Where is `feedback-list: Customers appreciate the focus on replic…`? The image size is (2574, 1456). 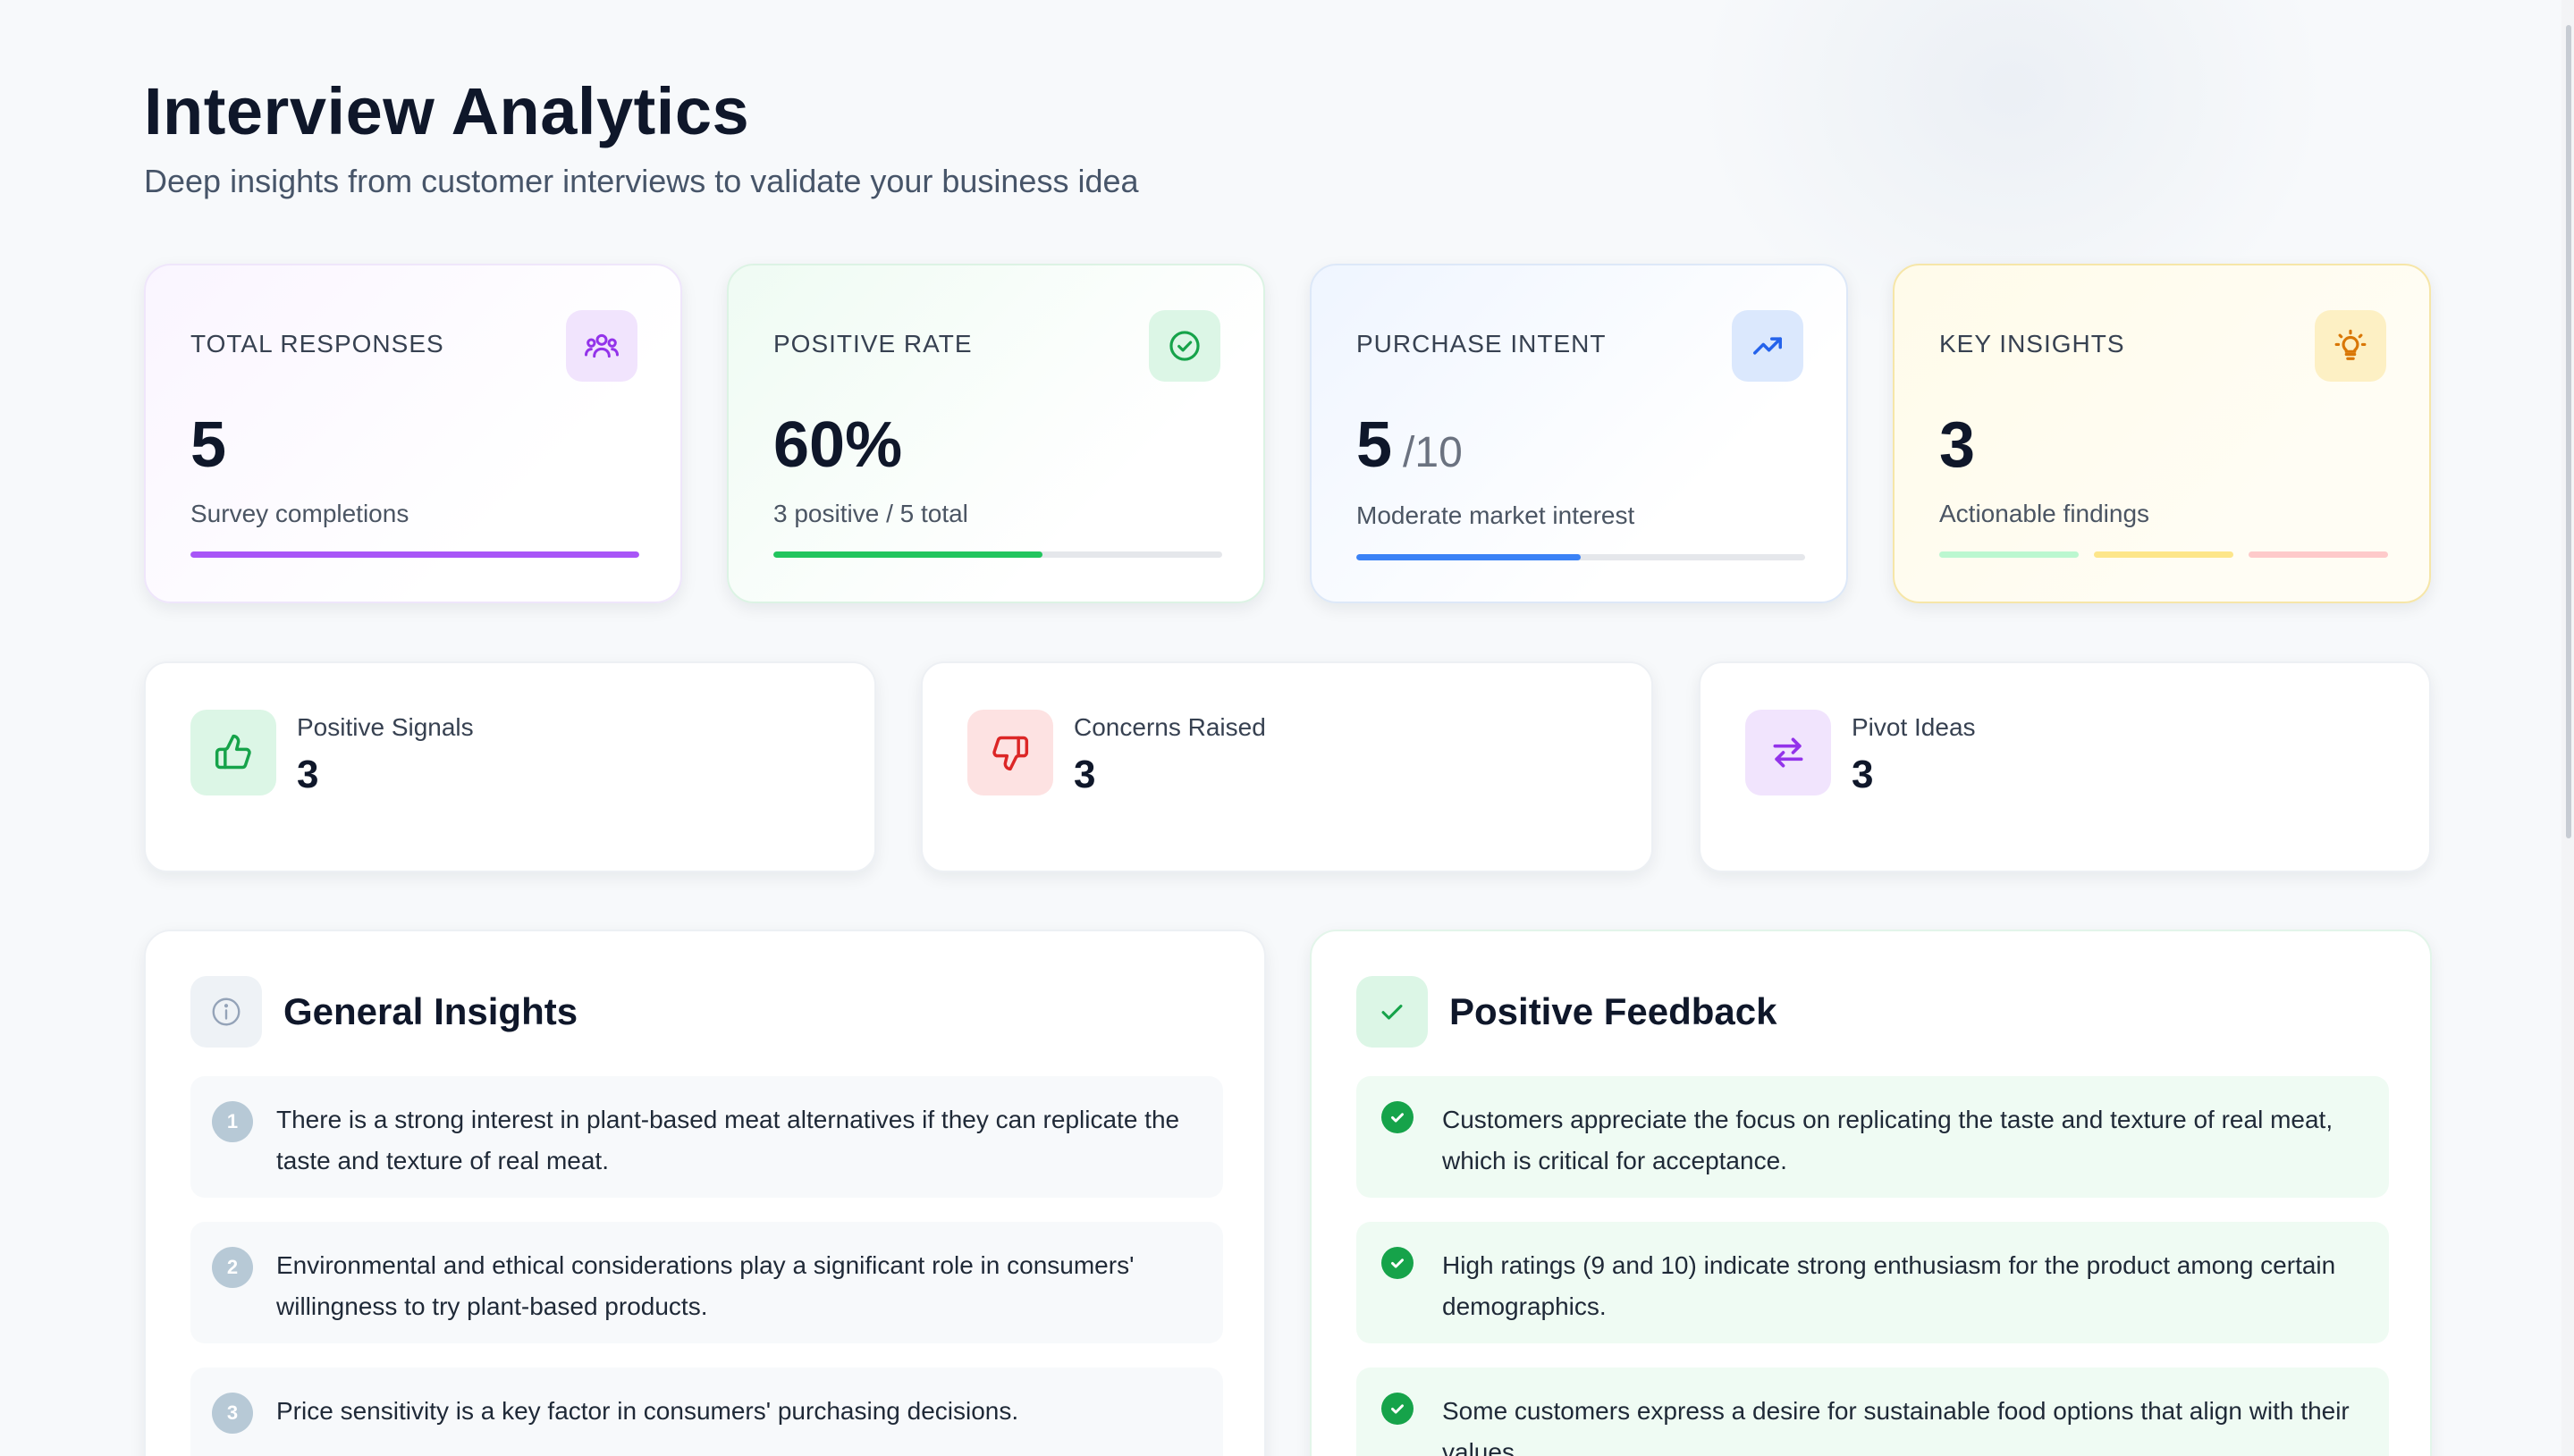
feedback-list: Customers appreciate the focus on replic… is located at coordinates (1873, 1266).